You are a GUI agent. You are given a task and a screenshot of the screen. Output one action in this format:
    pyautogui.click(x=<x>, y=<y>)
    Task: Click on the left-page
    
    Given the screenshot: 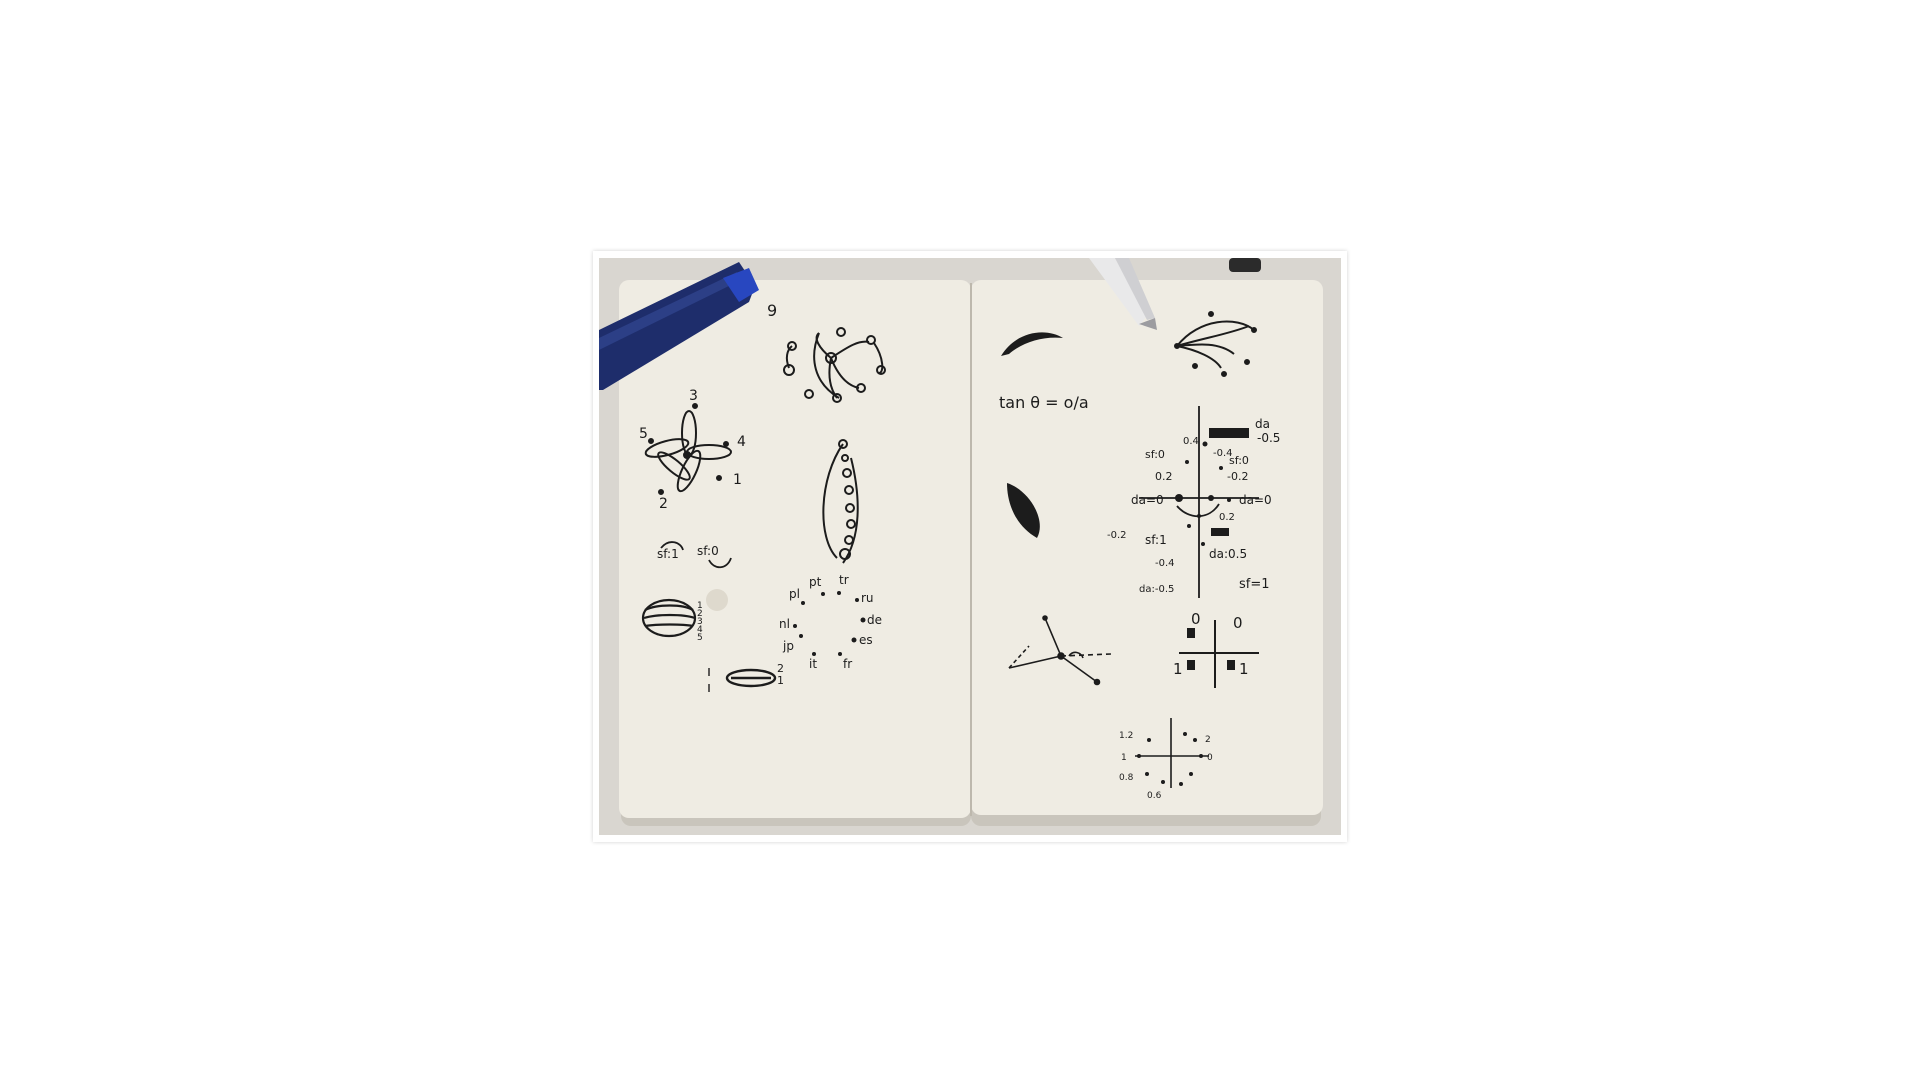 What is the action you would take?
    pyautogui.click(x=795, y=549)
    